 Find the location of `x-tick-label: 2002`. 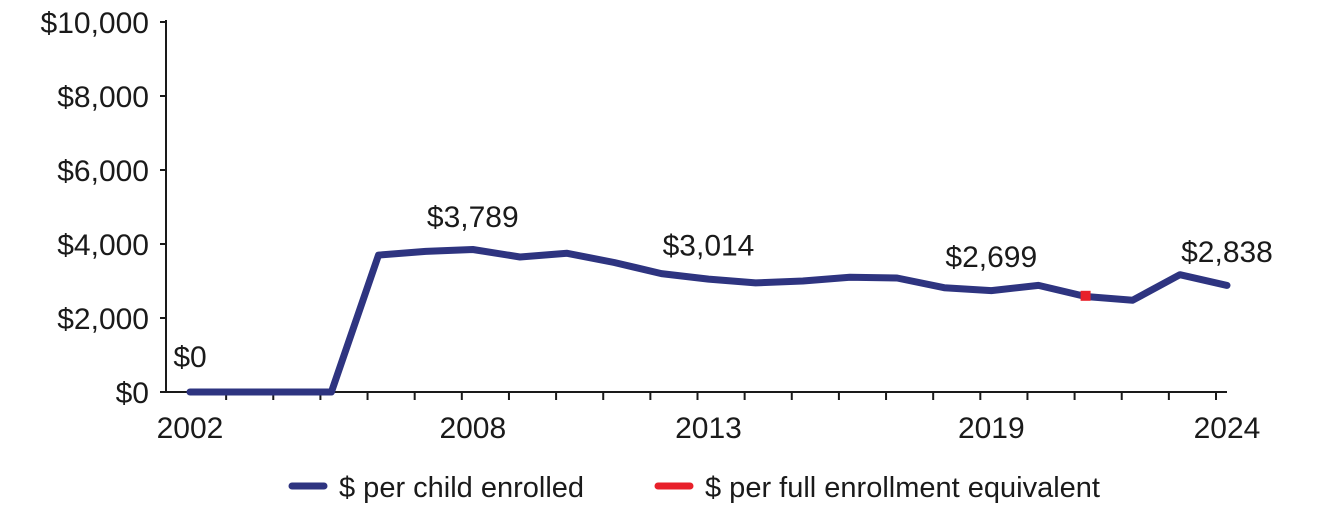

x-tick-label: 2002 is located at coordinates (190, 428).